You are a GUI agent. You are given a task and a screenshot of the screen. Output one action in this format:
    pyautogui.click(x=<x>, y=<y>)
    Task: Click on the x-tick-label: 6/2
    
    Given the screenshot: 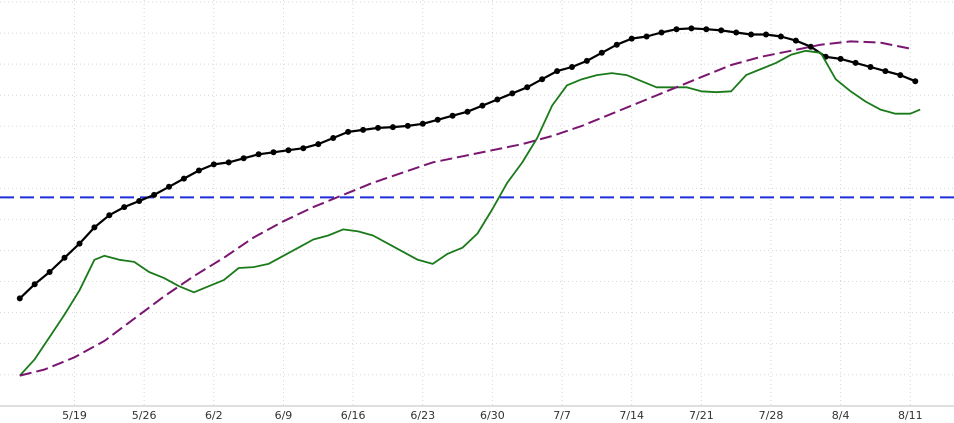 What is the action you would take?
    pyautogui.click(x=214, y=415)
    